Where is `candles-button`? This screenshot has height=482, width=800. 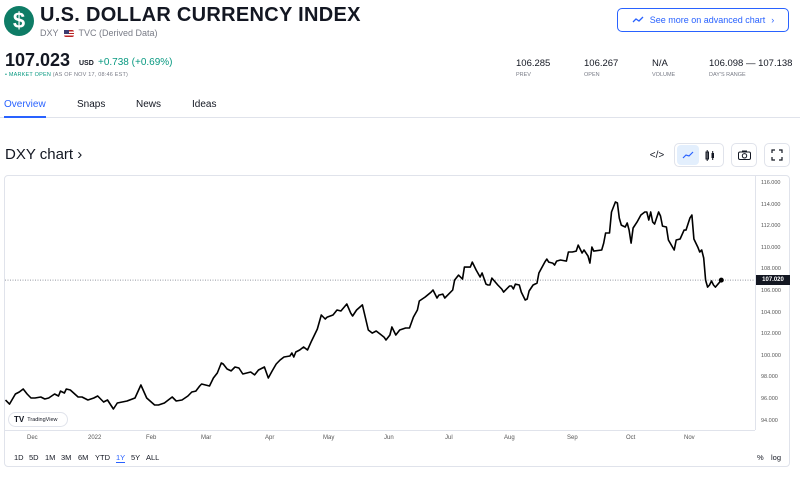 candles-button is located at coordinates (710, 155).